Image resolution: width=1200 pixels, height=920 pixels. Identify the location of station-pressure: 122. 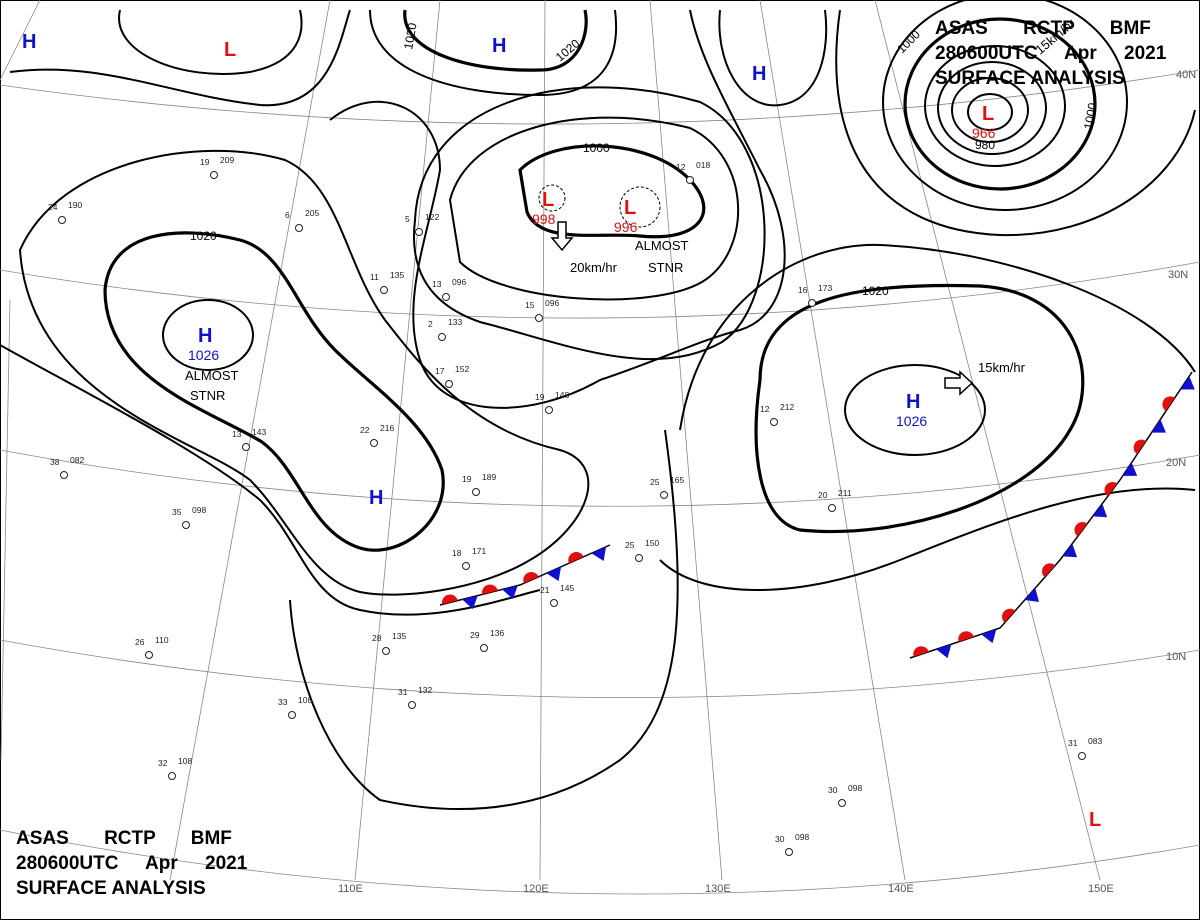
(432, 217).